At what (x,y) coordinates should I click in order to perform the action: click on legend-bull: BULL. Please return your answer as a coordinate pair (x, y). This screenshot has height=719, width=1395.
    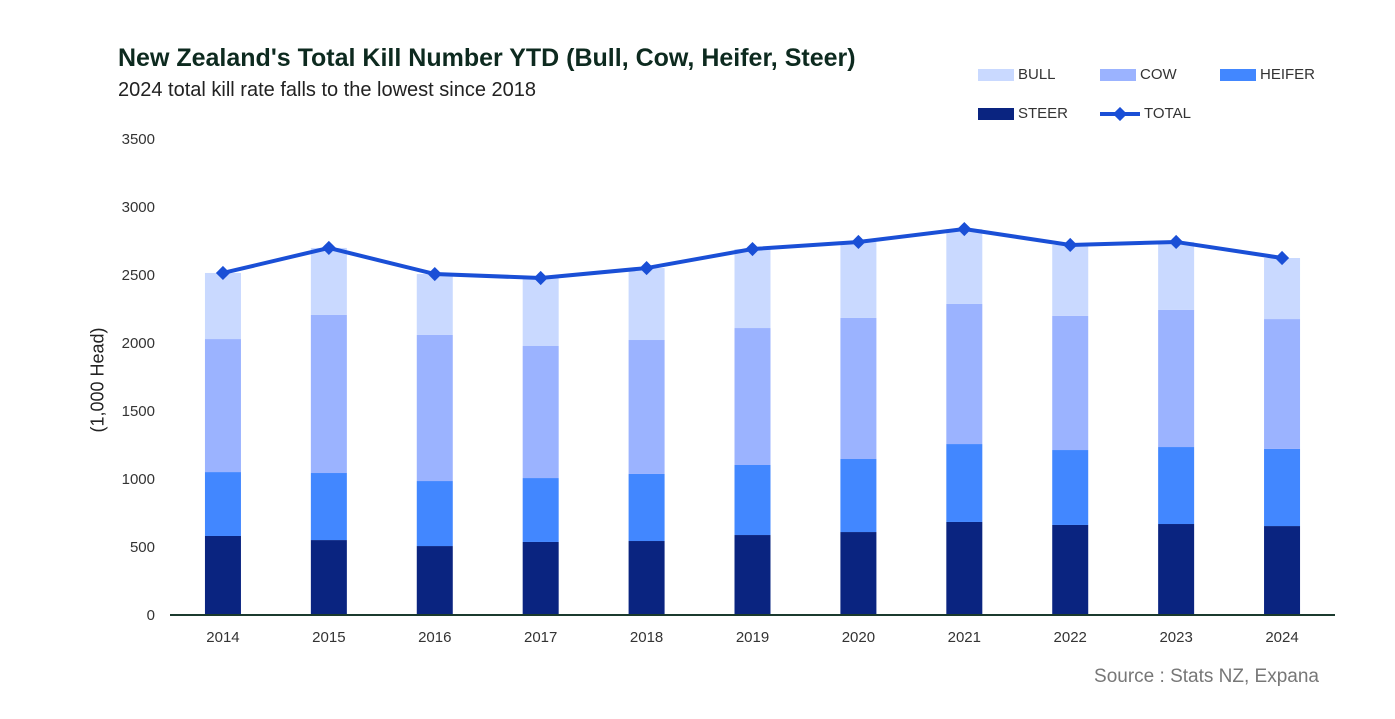
    Looking at the image, I should click on (1017, 74).